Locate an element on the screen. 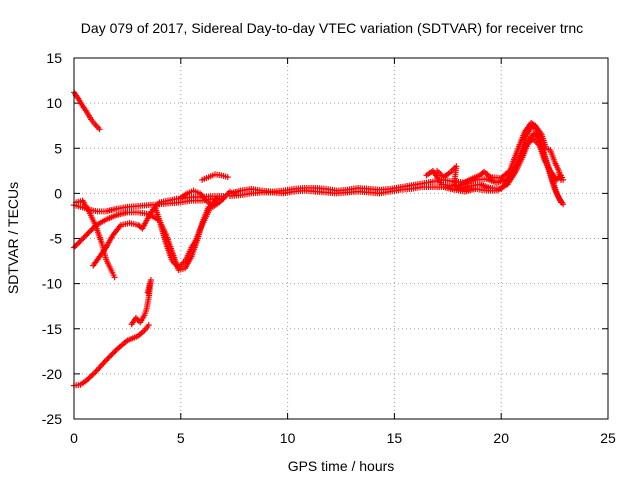 This screenshot has width=640, height=480. y-tick-label: 0 is located at coordinates (58, 193).